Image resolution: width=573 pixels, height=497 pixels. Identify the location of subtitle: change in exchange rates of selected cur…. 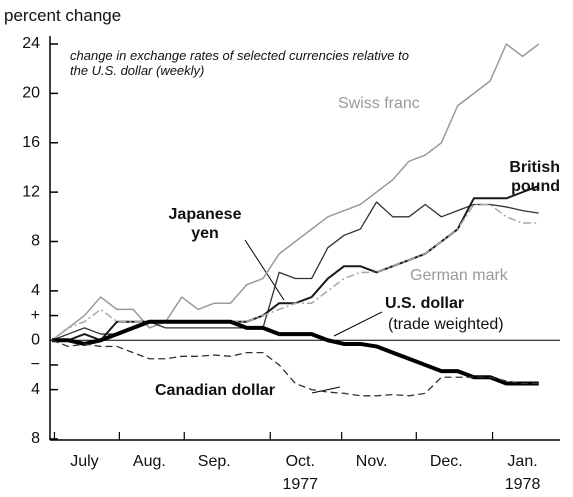
(239, 63).